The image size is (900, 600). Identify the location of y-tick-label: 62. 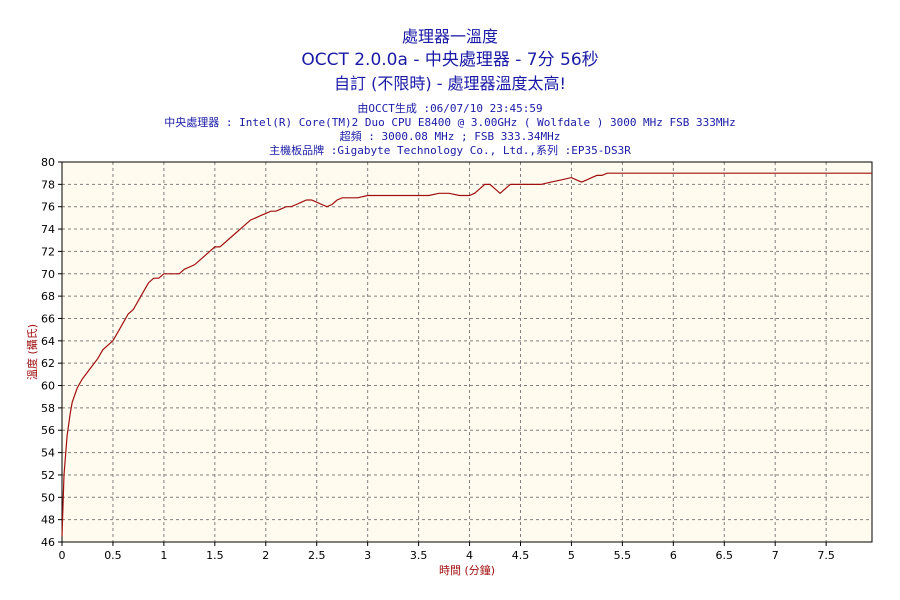
(48, 363).